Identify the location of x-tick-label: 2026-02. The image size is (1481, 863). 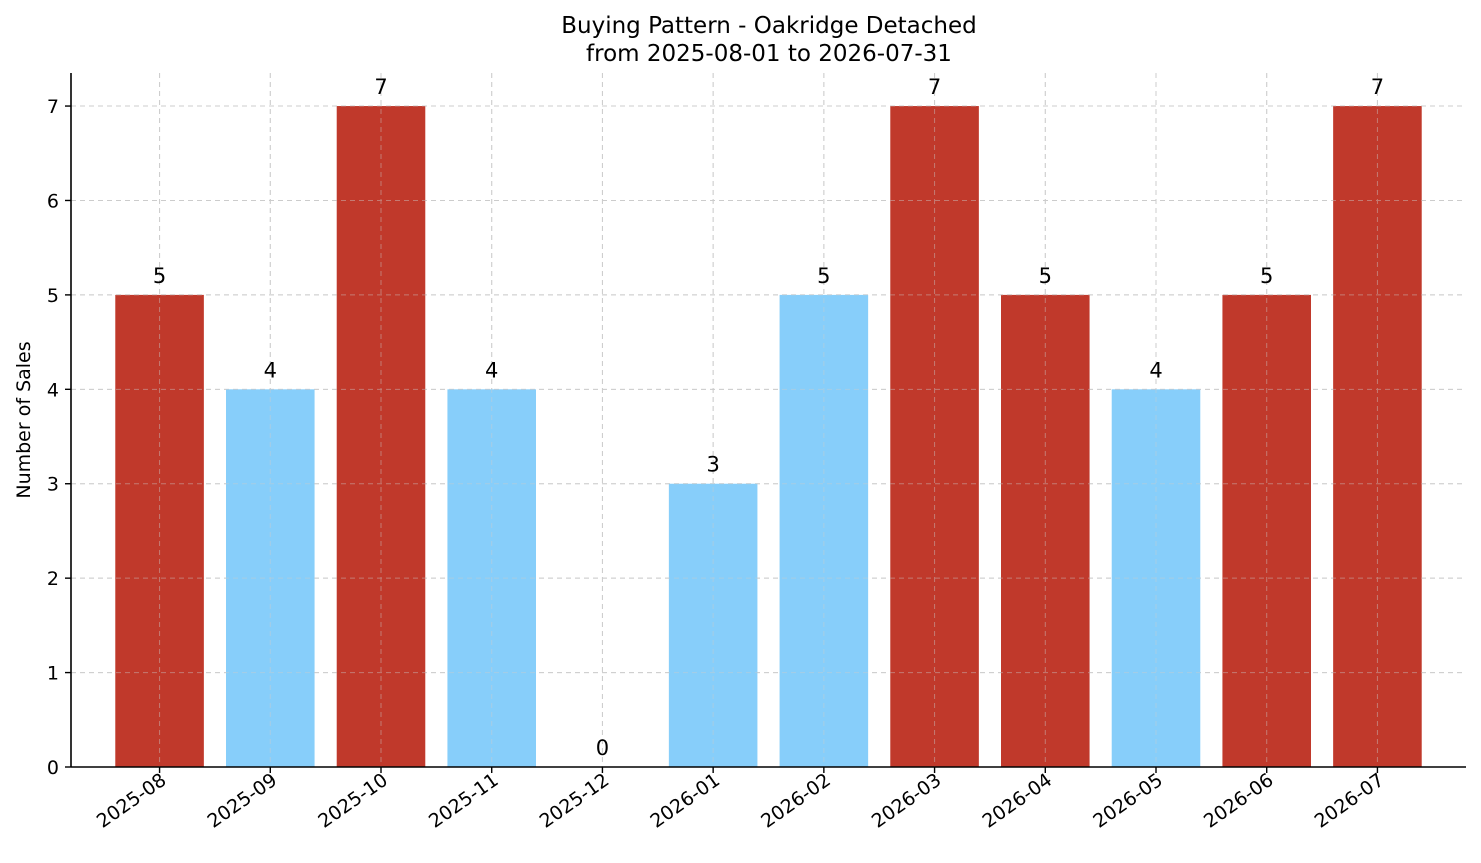
(796, 801).